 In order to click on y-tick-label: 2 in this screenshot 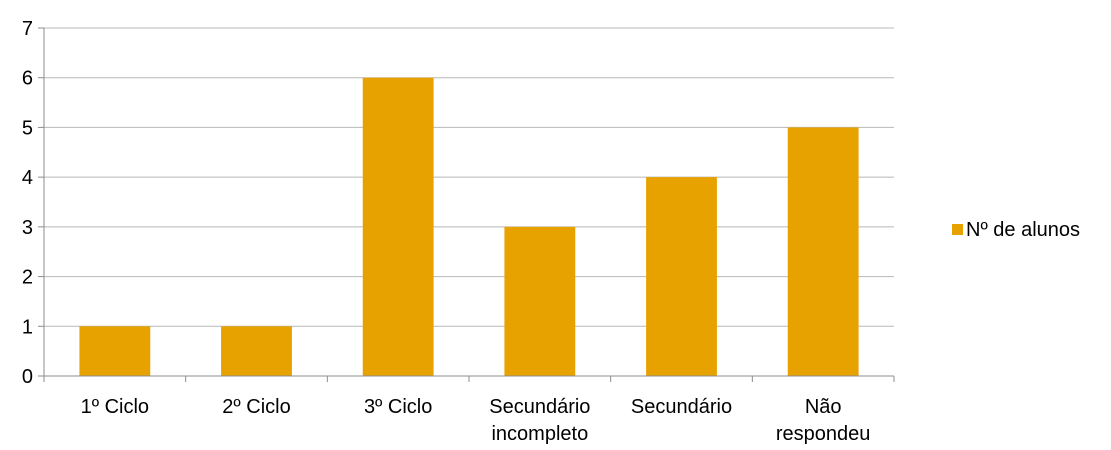, I will do `click(27, 278)`.